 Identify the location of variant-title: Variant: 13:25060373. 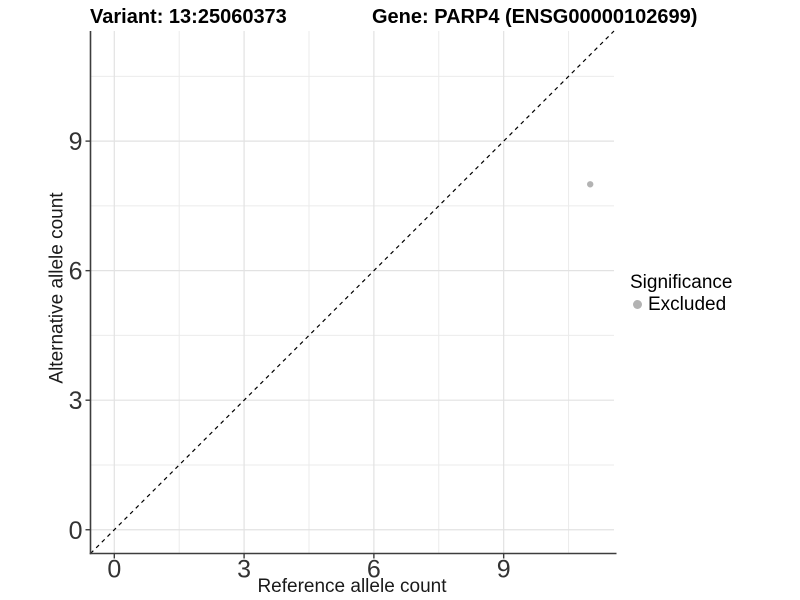
(188, 17).